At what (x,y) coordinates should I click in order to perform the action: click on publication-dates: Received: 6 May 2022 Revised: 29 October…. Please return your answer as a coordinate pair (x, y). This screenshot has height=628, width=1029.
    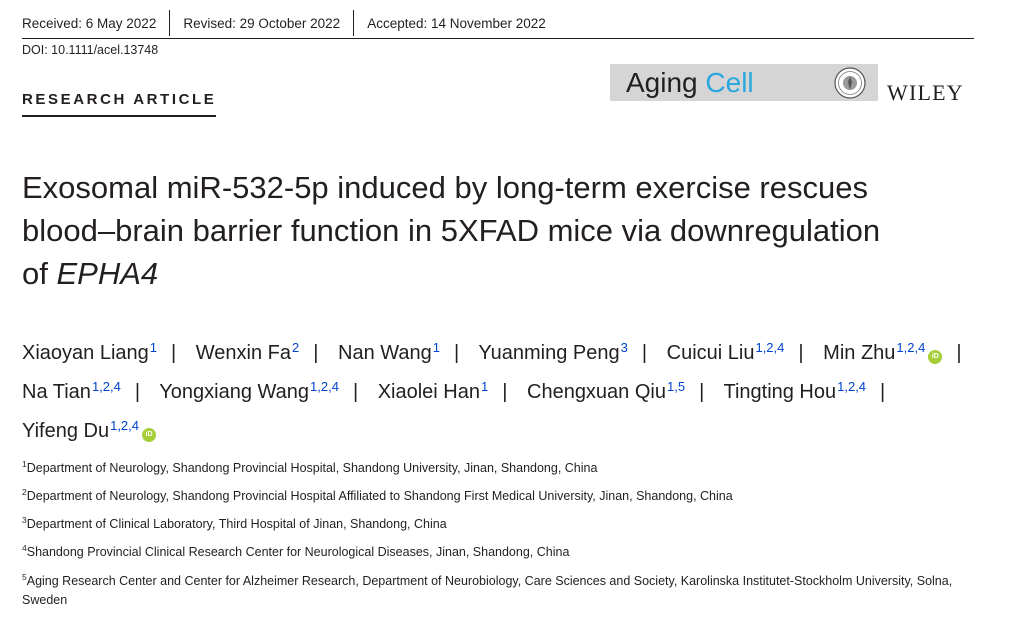
    Looking at the image, I should click on (498, 23).